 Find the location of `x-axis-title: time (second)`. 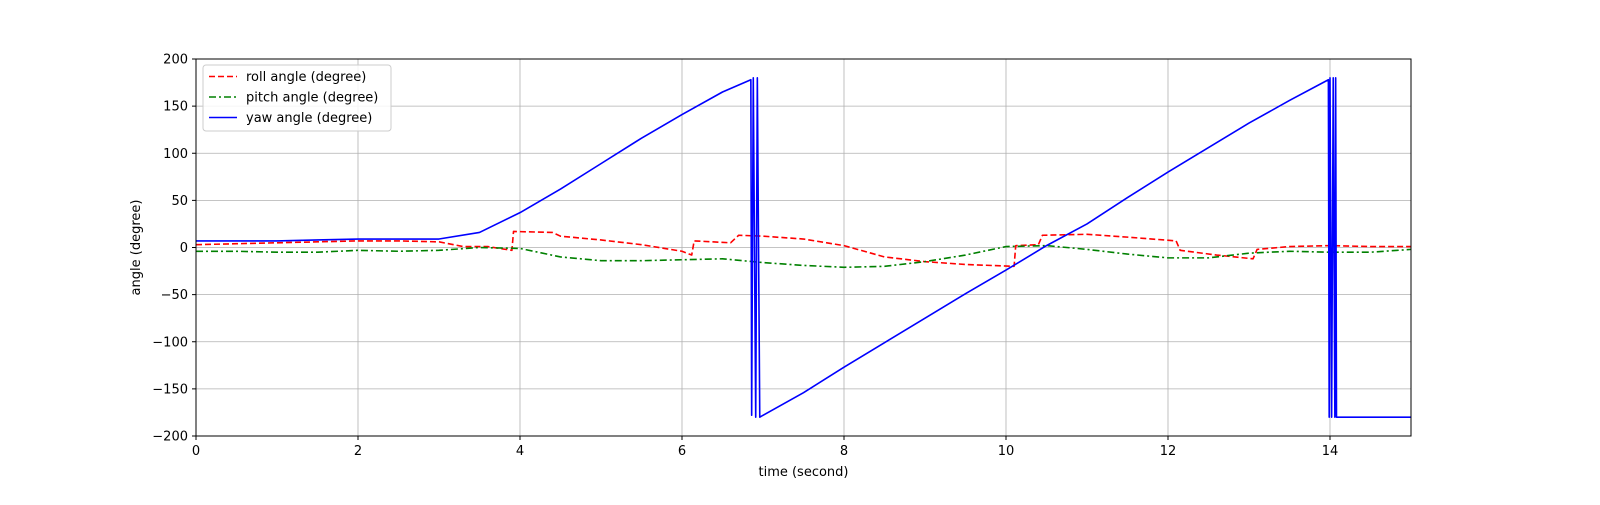

x-axis-title: time (second) is located at coordinates (803, 472).